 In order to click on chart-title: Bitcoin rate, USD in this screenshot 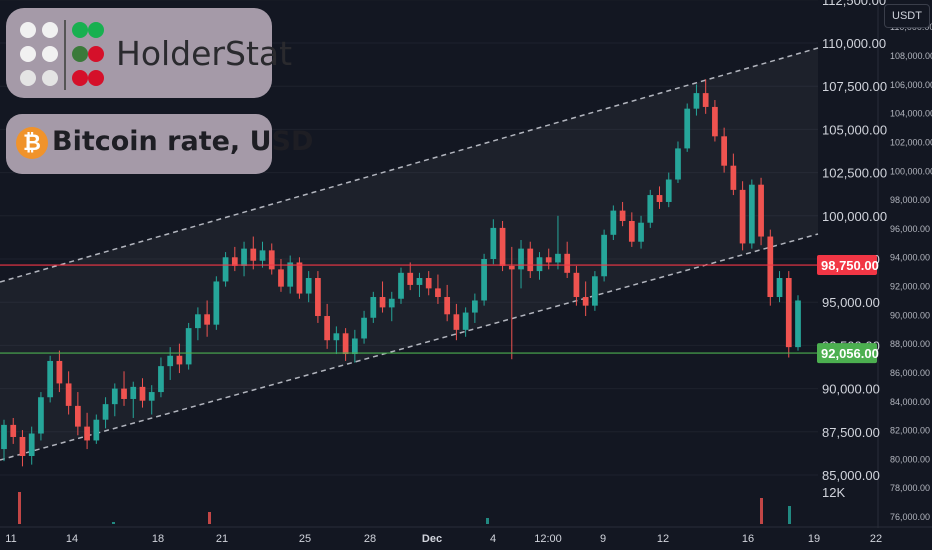, I will do `click(183, 141)`.